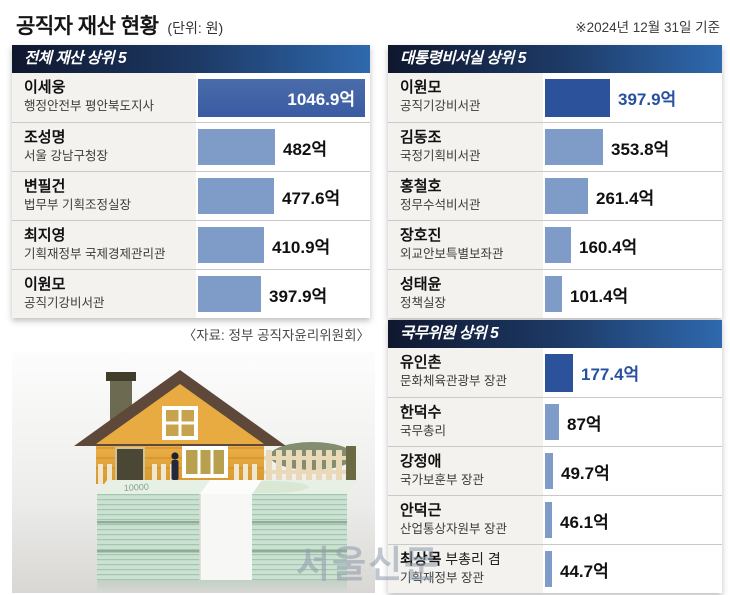 This screenshot has height=595, width=730. What do you see at coordinates (421, 137) in the screenshot?
I see `official-name: 김동조` at bounding box center [421, 137].